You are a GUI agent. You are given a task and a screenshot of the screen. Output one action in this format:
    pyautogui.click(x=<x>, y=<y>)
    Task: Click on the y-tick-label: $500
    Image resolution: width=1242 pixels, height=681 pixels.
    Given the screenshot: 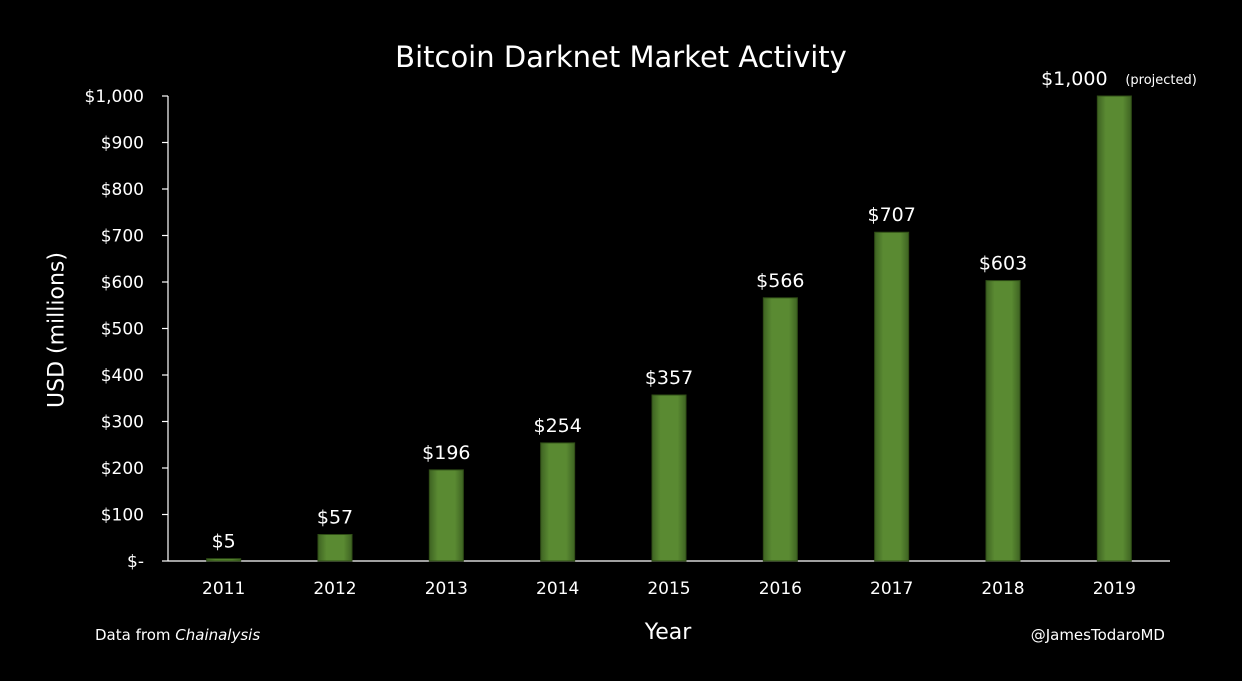 What is the action you would take?
    pyautogui.click(x=122, y=330)
    